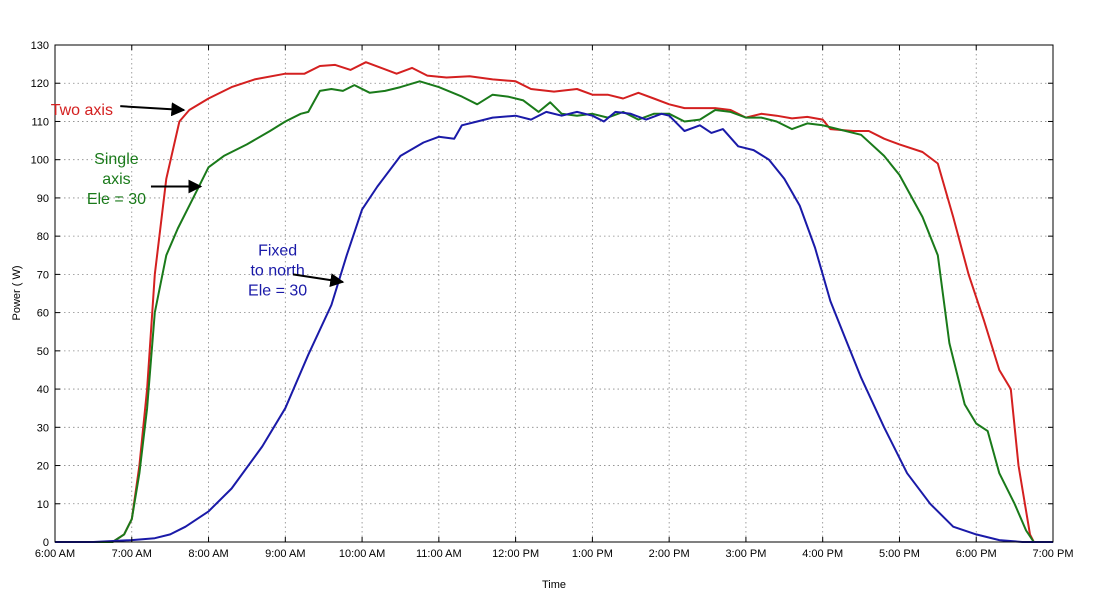  I want to click on y-tick-label: 0, so click(46, 543).